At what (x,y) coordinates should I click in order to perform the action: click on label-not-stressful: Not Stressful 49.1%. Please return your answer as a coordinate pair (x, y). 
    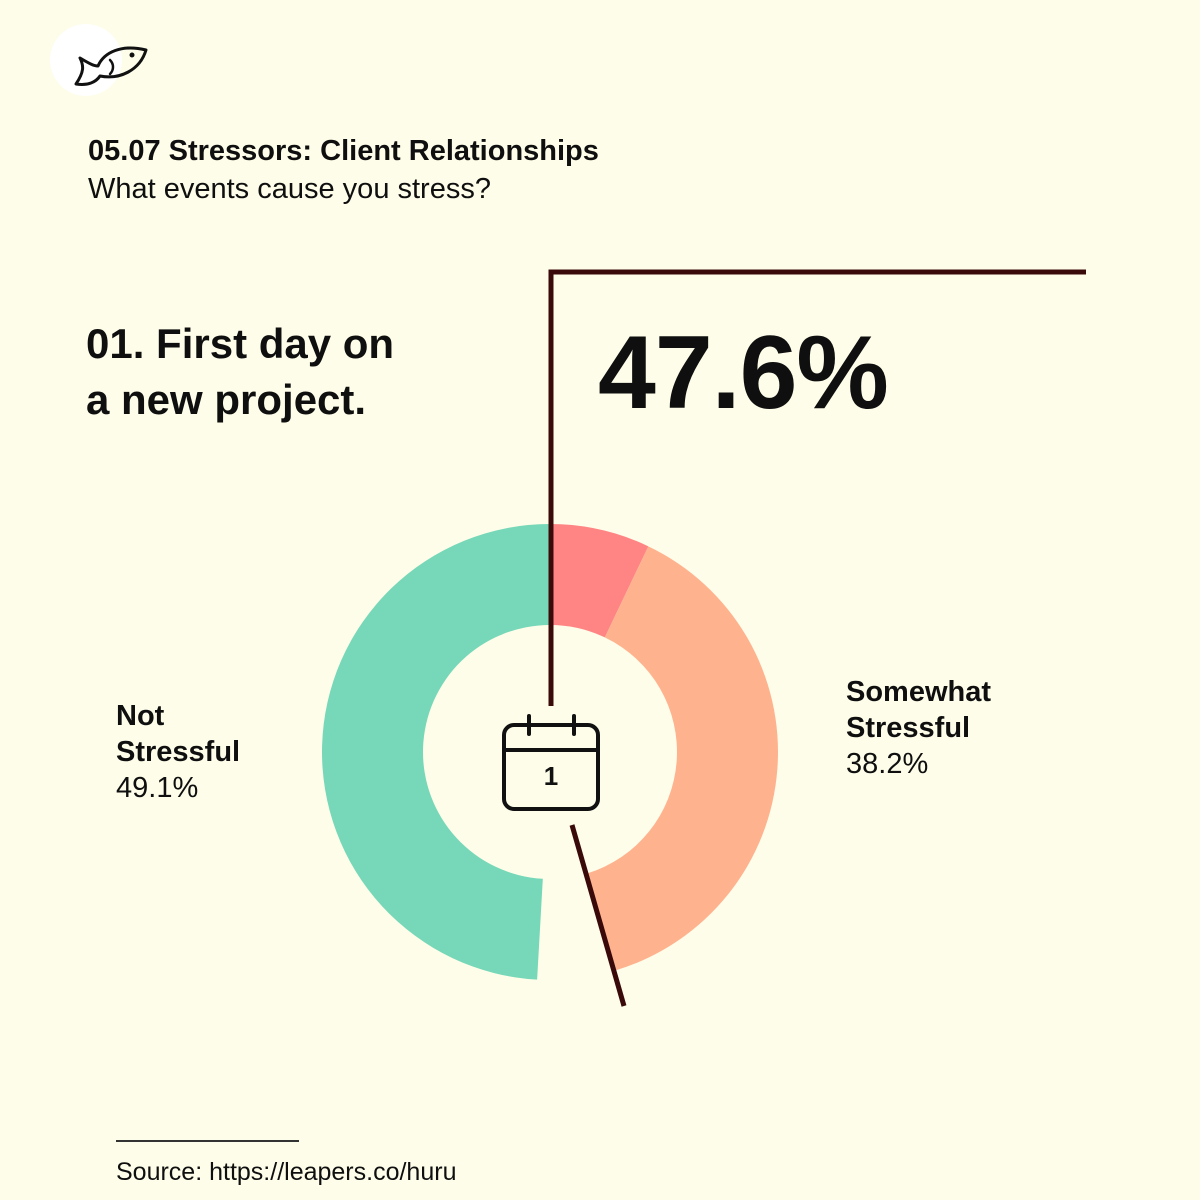
    Looking at the image, I should click on (178, 752).